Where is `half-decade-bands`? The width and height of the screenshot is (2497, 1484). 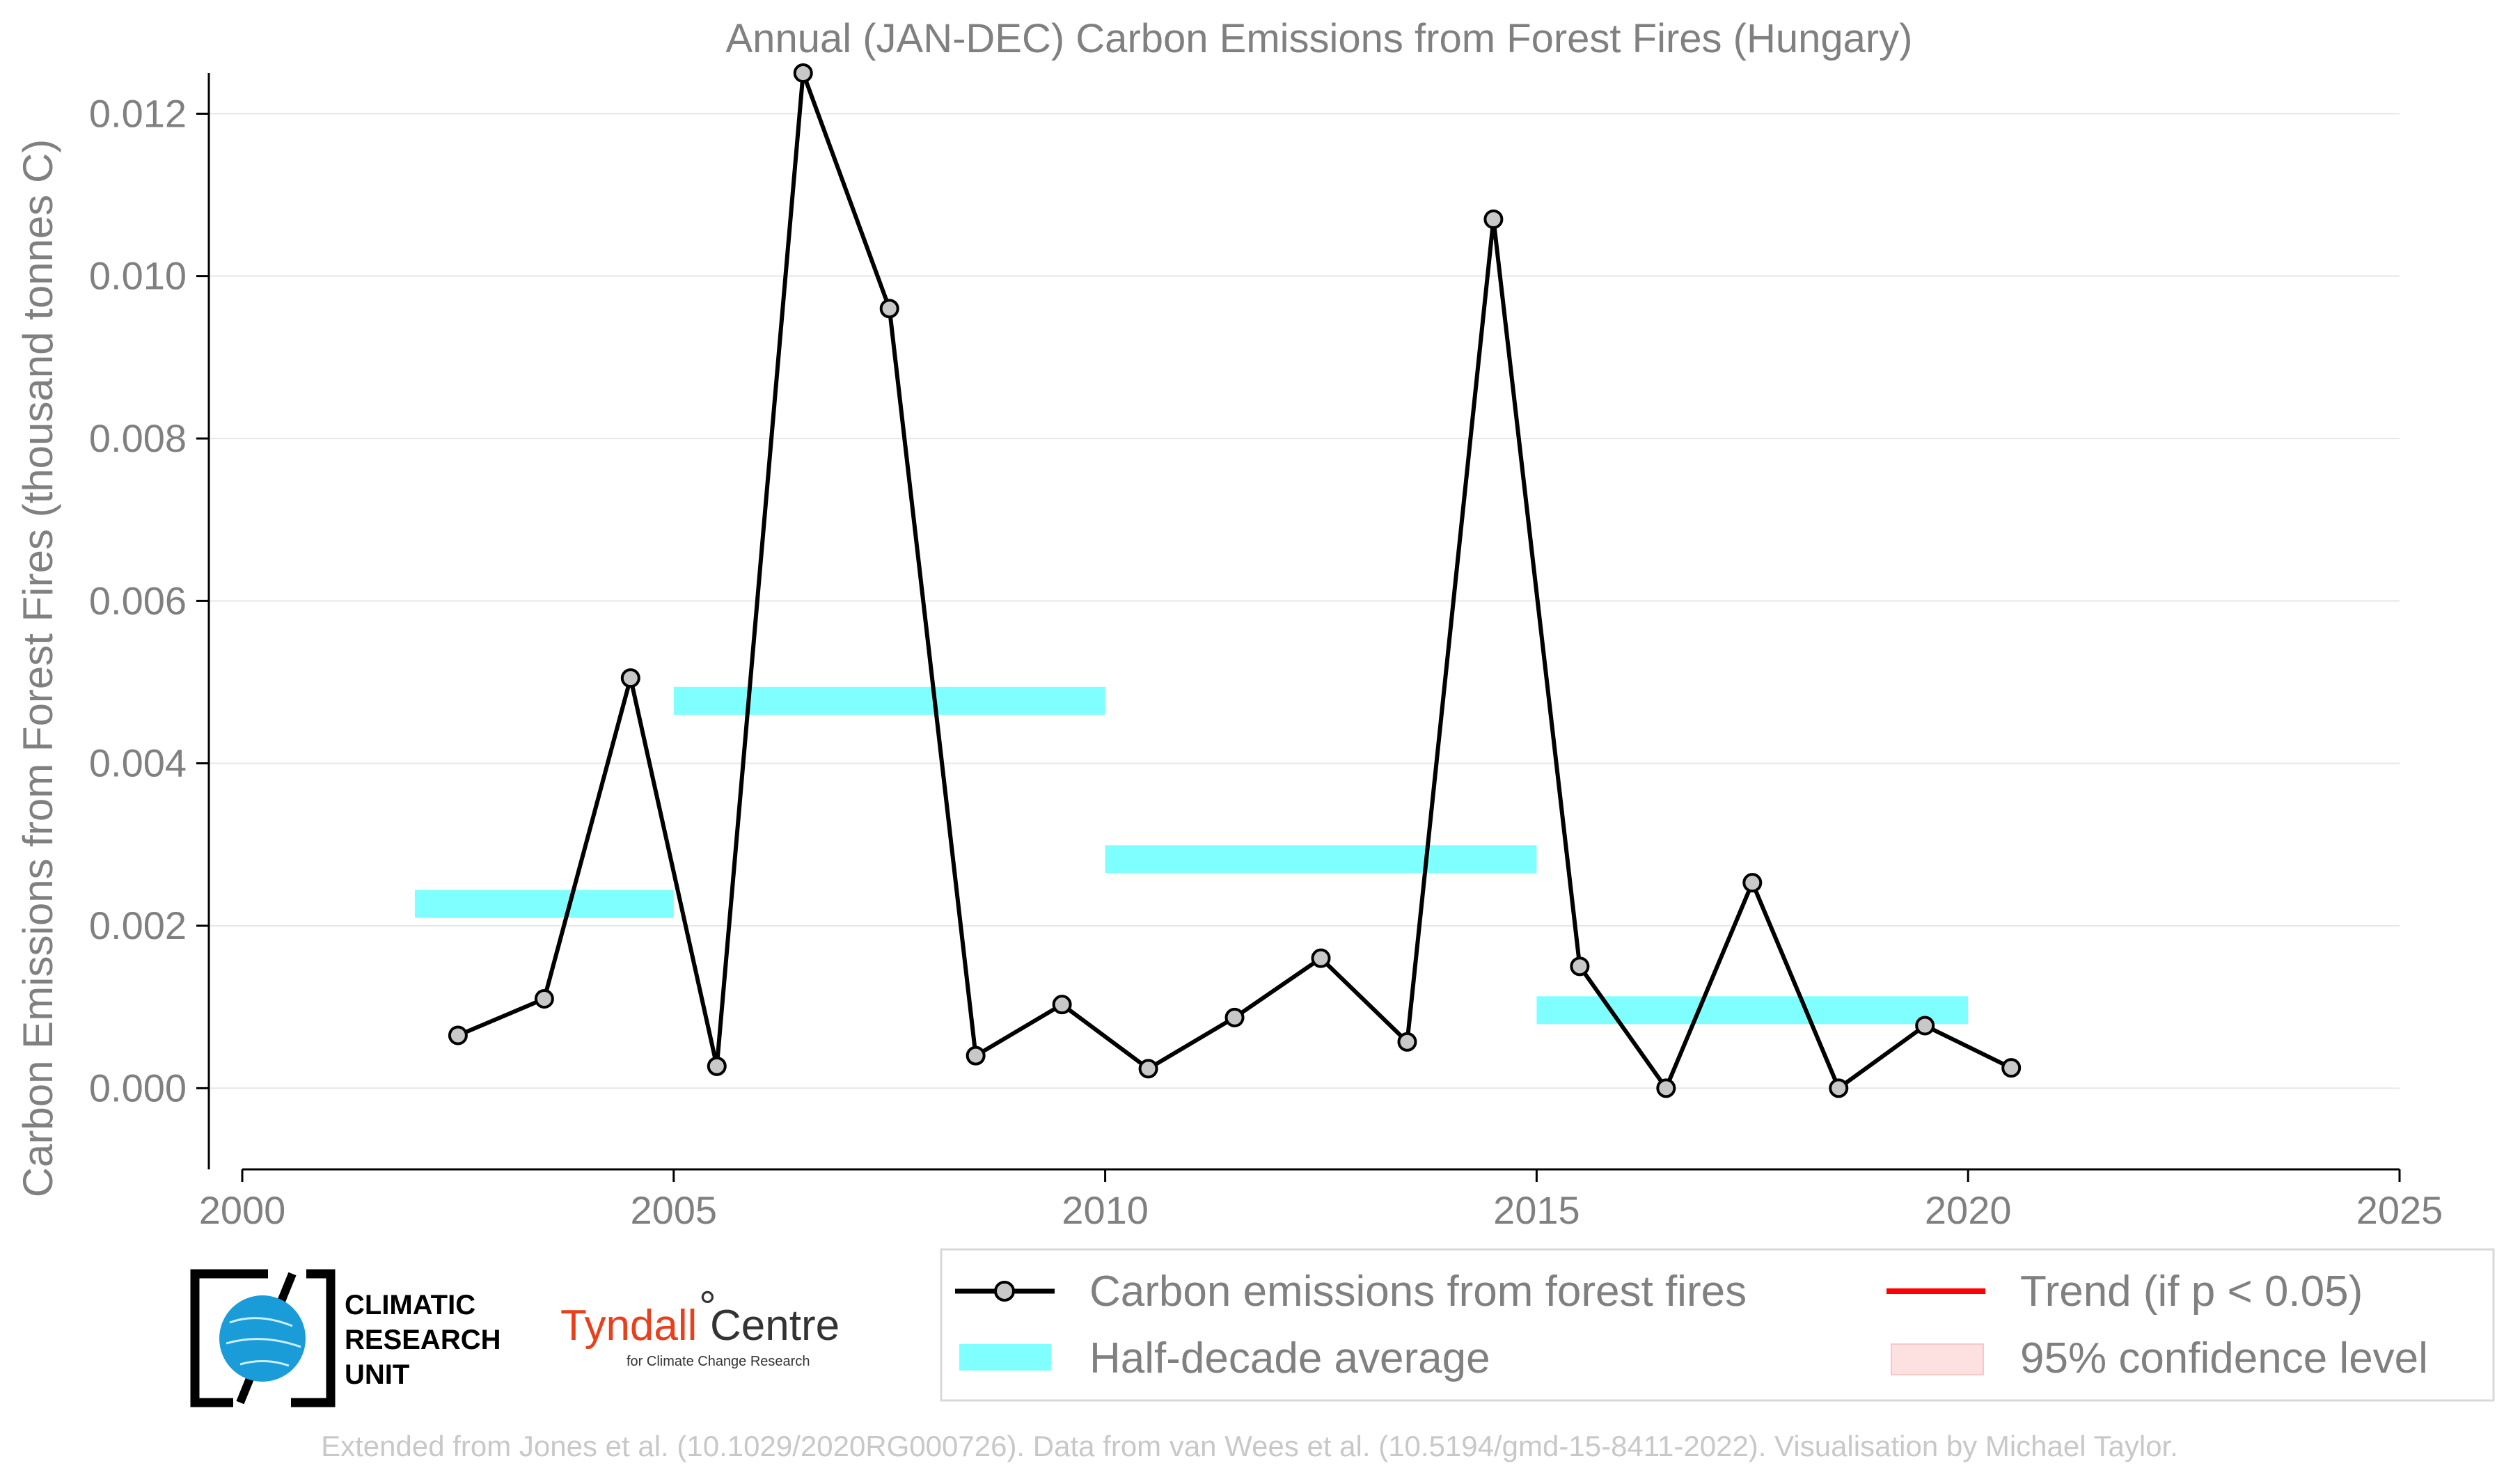 half-decade-bands is located at coordinates (1191, 855).